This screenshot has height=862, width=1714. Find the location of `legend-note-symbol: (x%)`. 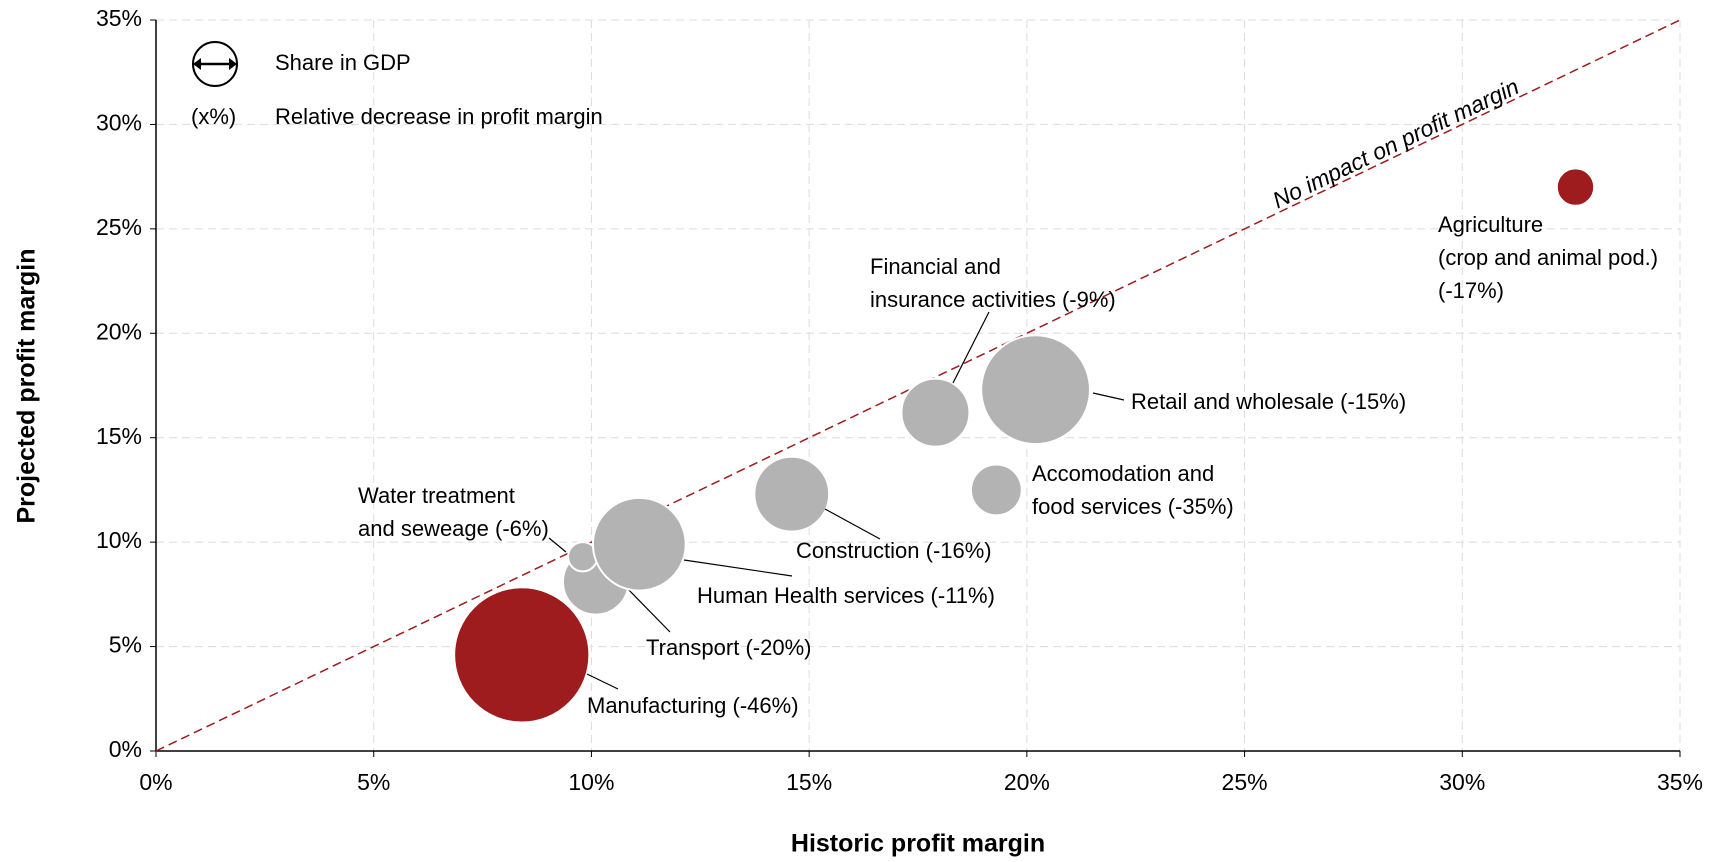

legend-note-symbol: (x%) is located at coordinates (213, 116).